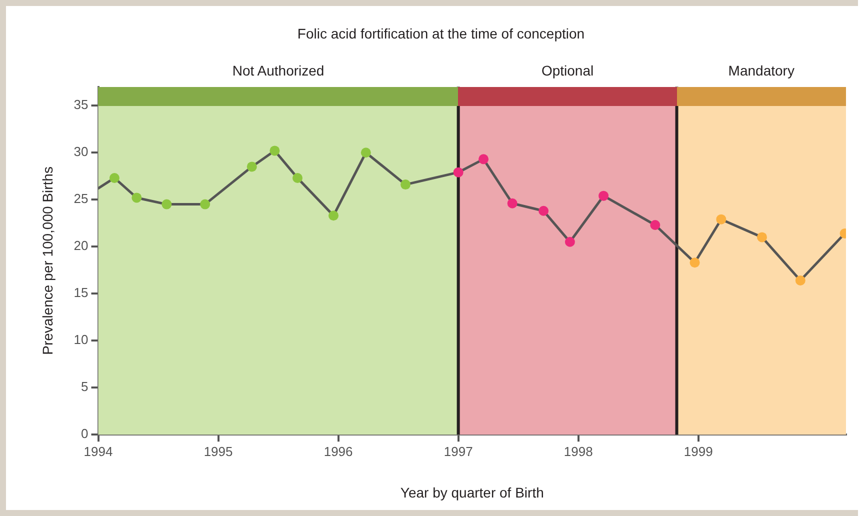 The image size is (864, 516). Describe the element at coordinates (578, 451) in the screenshot. I see `x-tick-label: 1998` at that location.